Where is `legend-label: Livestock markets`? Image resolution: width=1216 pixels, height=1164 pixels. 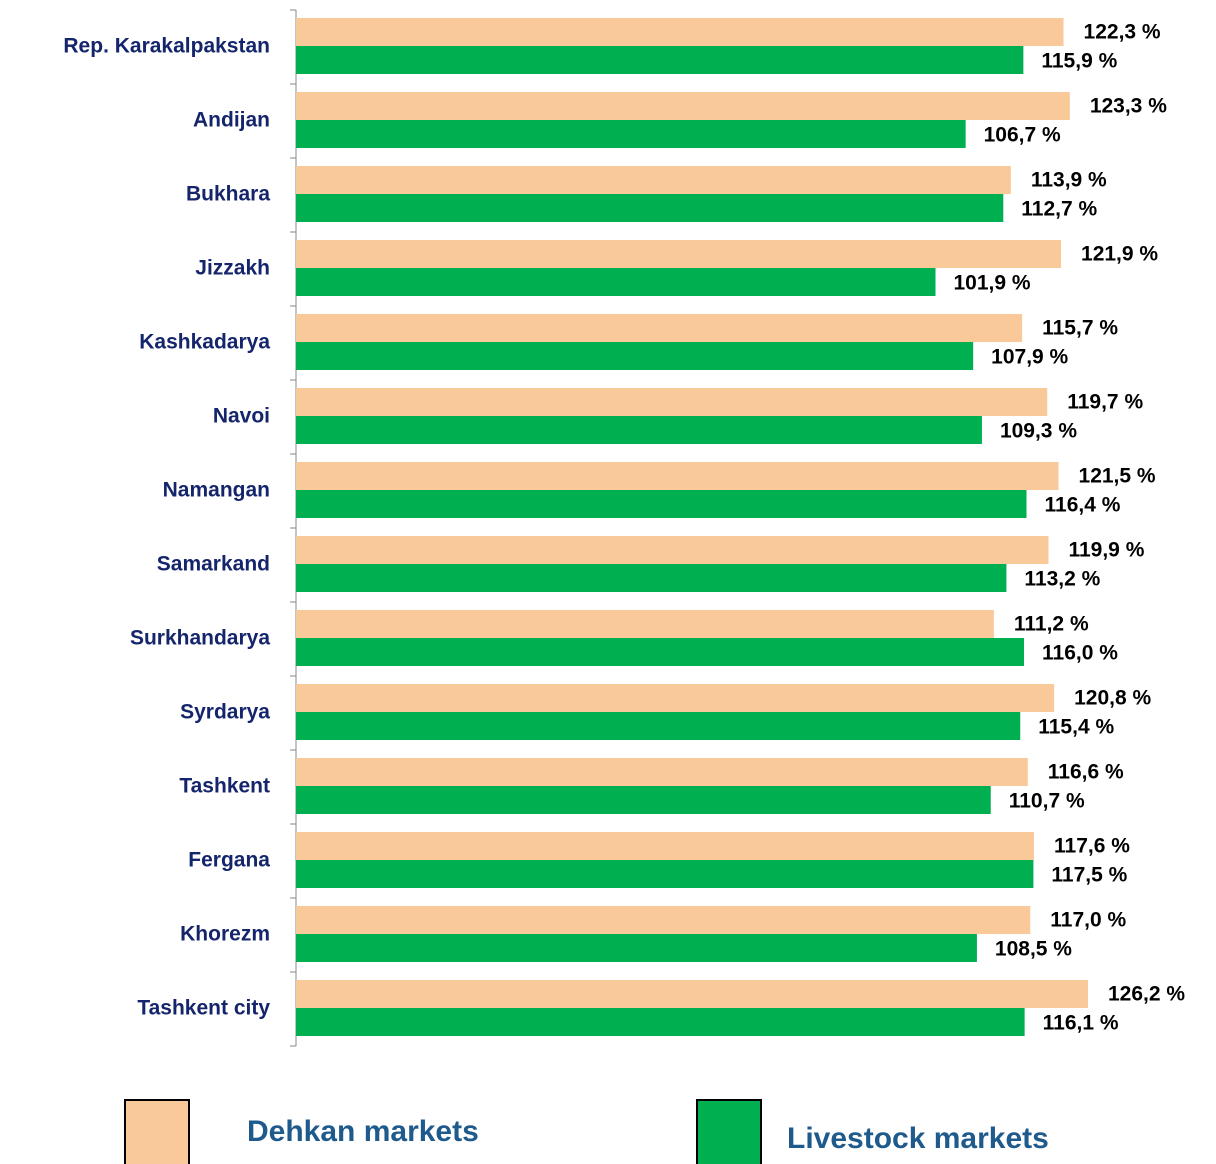
legend-label: Livestock markets is located at coordinates (918, 1138).